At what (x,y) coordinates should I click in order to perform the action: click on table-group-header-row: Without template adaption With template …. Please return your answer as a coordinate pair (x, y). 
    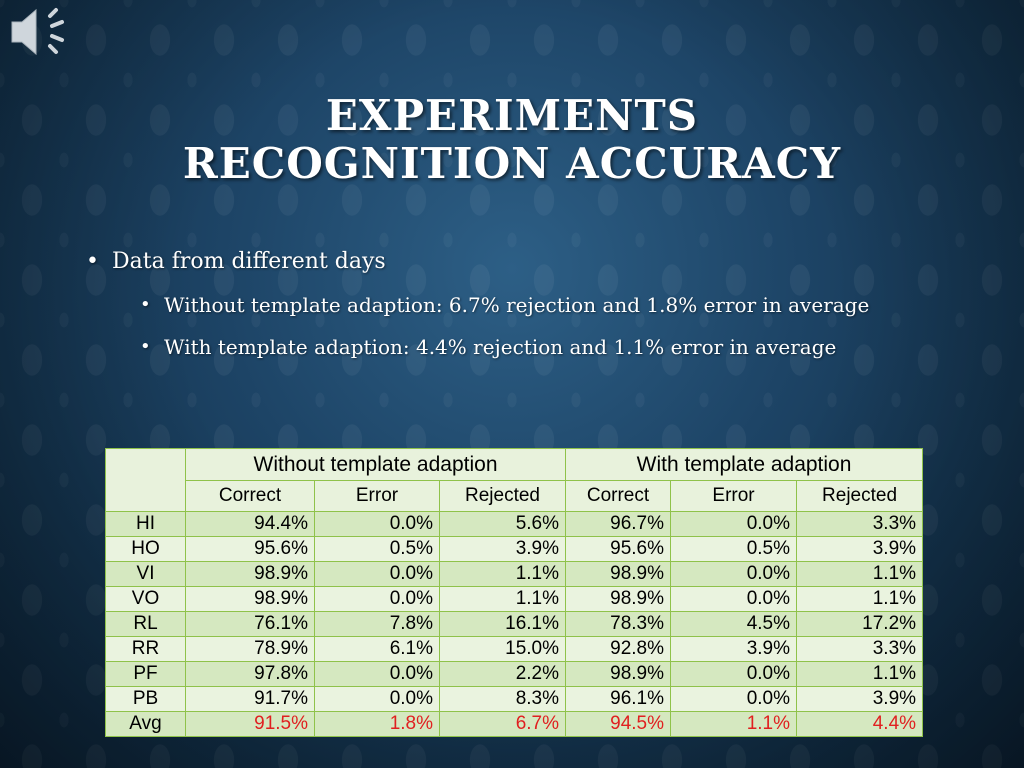
    Looking at the image, I should click on (514, 480).